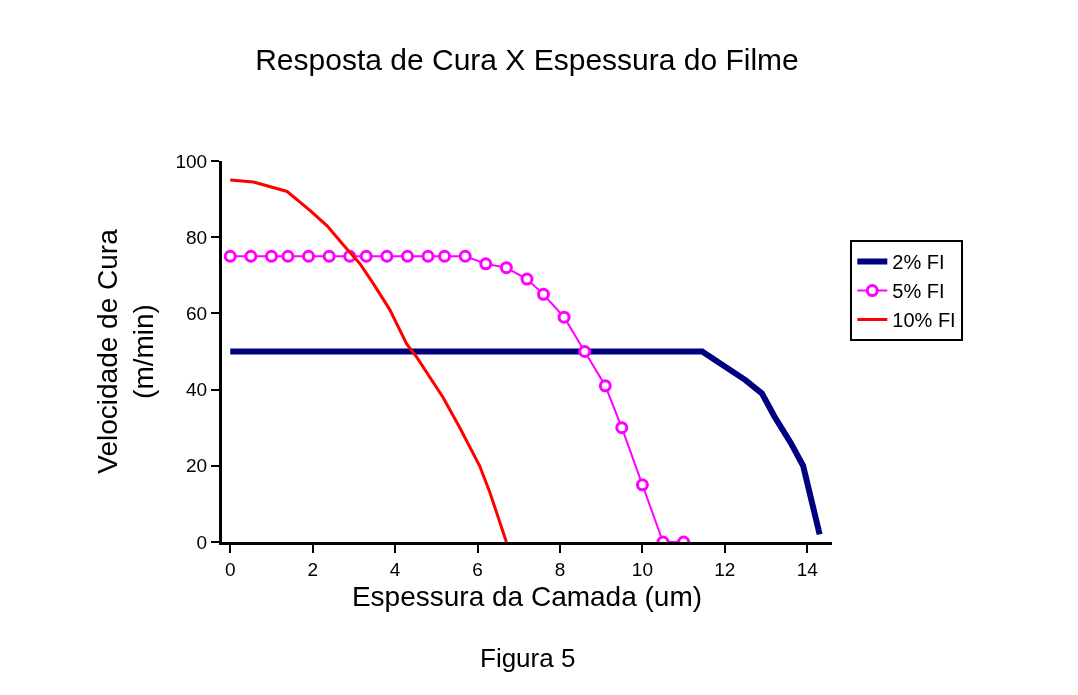 Image resolution: width=1078 pixels, height=695 pixels. What do you see at coordinates (197, 466) in the screenshot?
I see `y-tick-label: 20` at bounding box center [197, 466].